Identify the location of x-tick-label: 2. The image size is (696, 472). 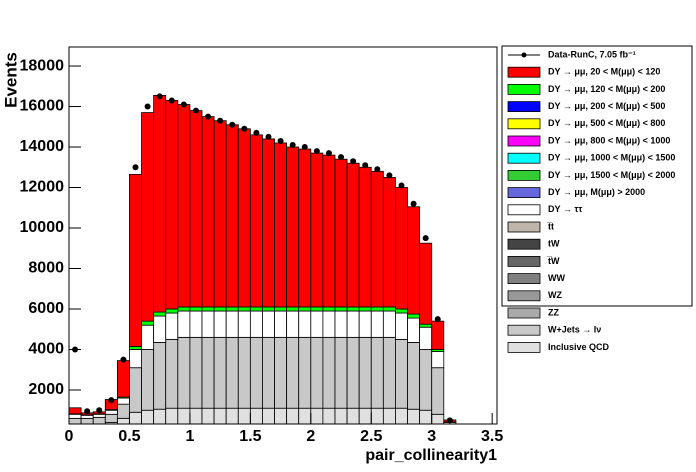
(310, 436).